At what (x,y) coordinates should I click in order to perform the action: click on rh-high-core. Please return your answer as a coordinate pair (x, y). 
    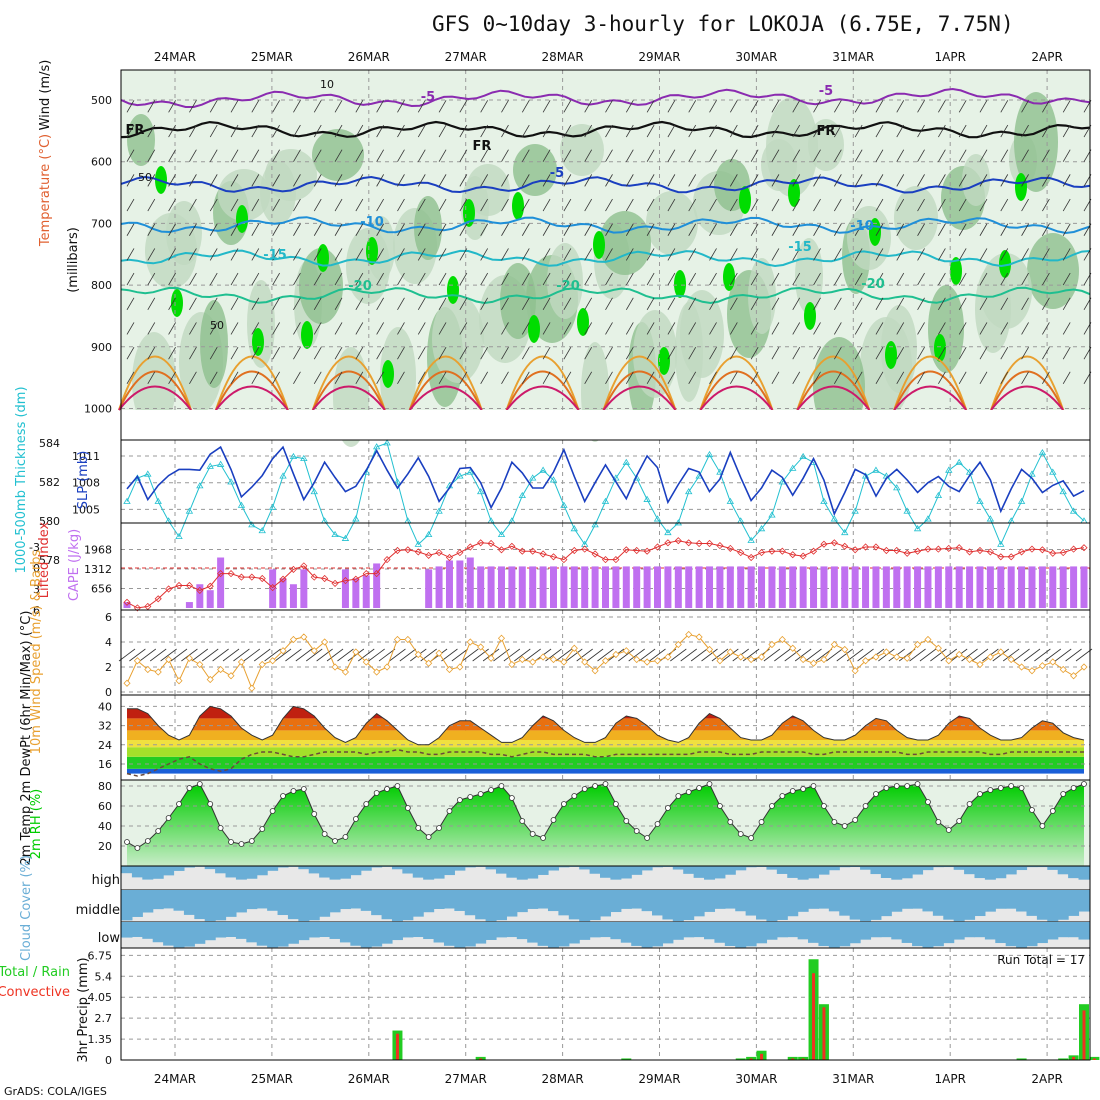
    Looking at the image, I should click on (794, 193).